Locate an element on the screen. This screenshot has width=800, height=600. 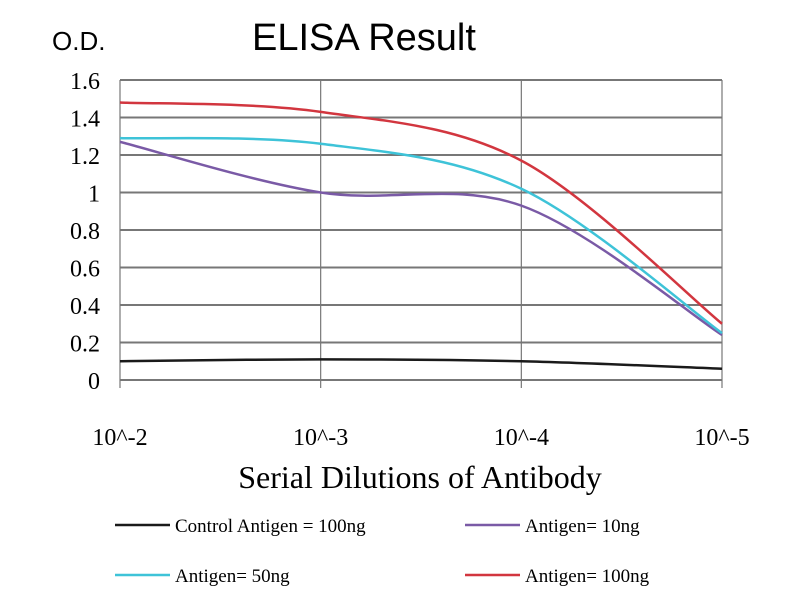
y-tick-label: 1 is located at coordinates (94, 195).